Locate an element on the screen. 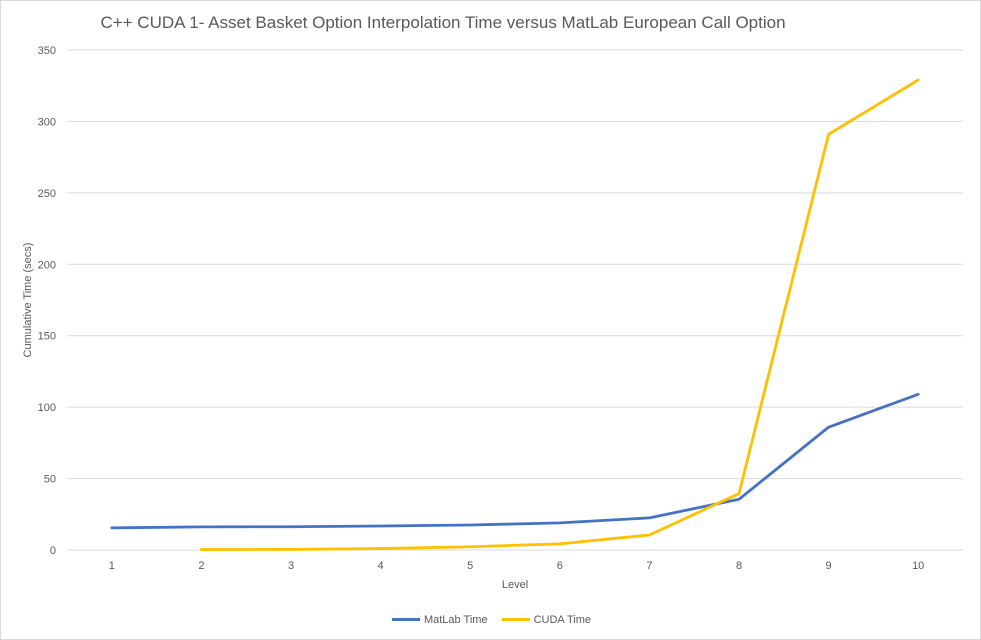 The height and width of the screenshot is (640, 981). legend-item: MatLab Time is located at coordinates (439, 619).